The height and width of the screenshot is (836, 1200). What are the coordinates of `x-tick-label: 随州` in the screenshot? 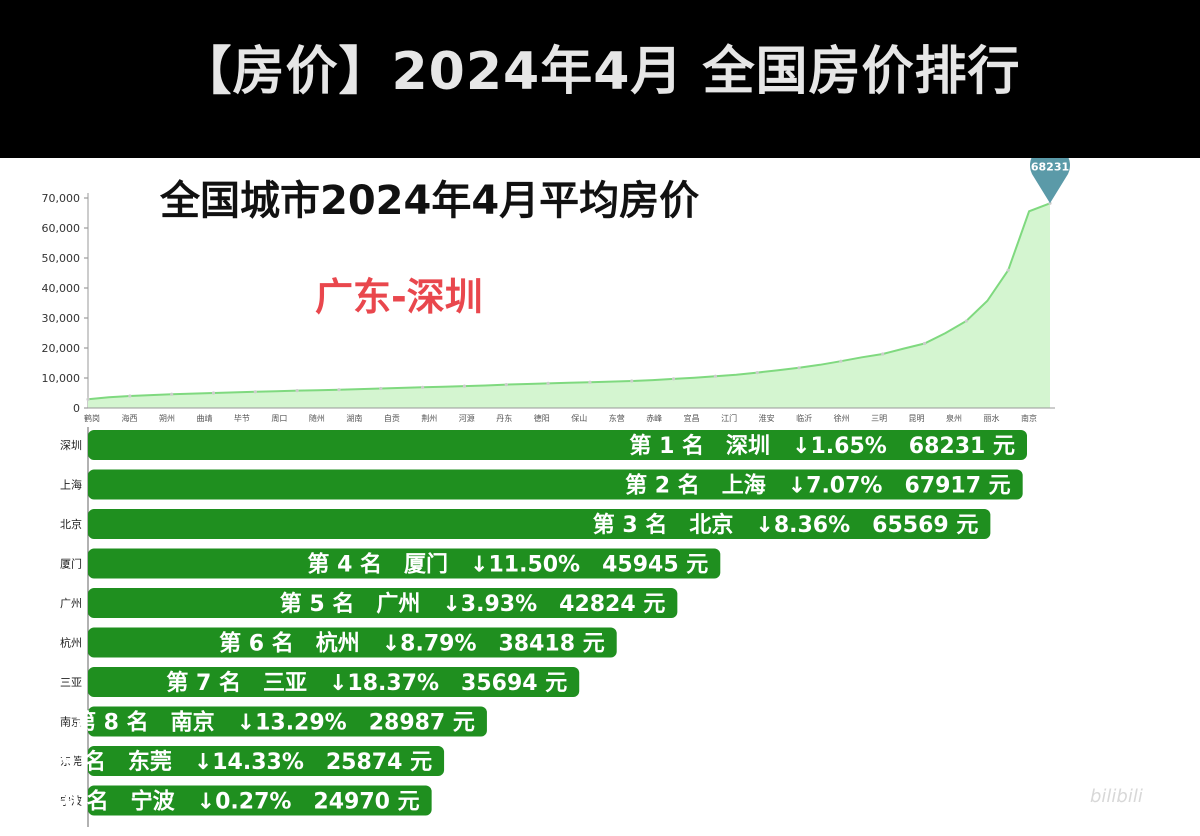 It's located at (317, 418).